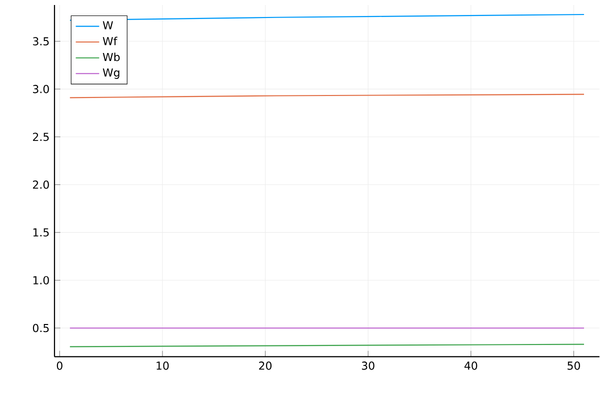  What do you see at coordinates (162, 365) in the screenshot?
I see `x-tick-label: 10` at bounding box center [162, 365].